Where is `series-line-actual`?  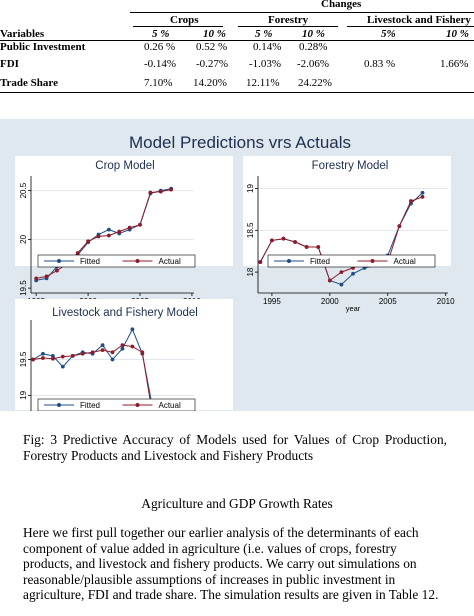 series-line-actual is located at coordinates (104, 234).